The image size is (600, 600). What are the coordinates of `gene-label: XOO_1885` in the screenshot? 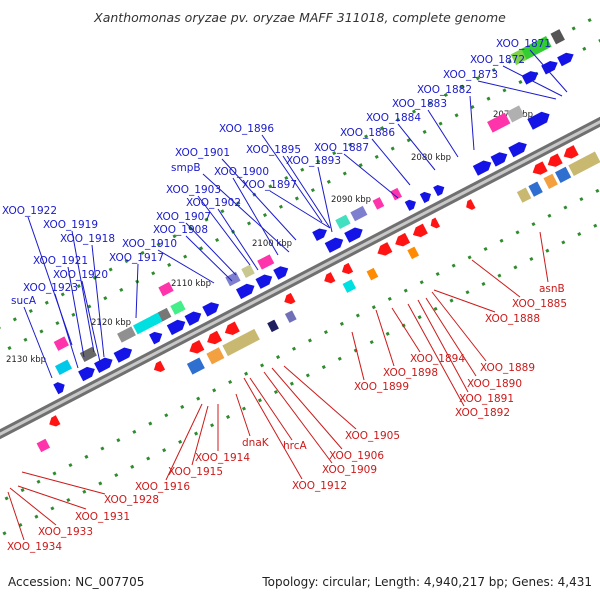 It's located at (539, 304).